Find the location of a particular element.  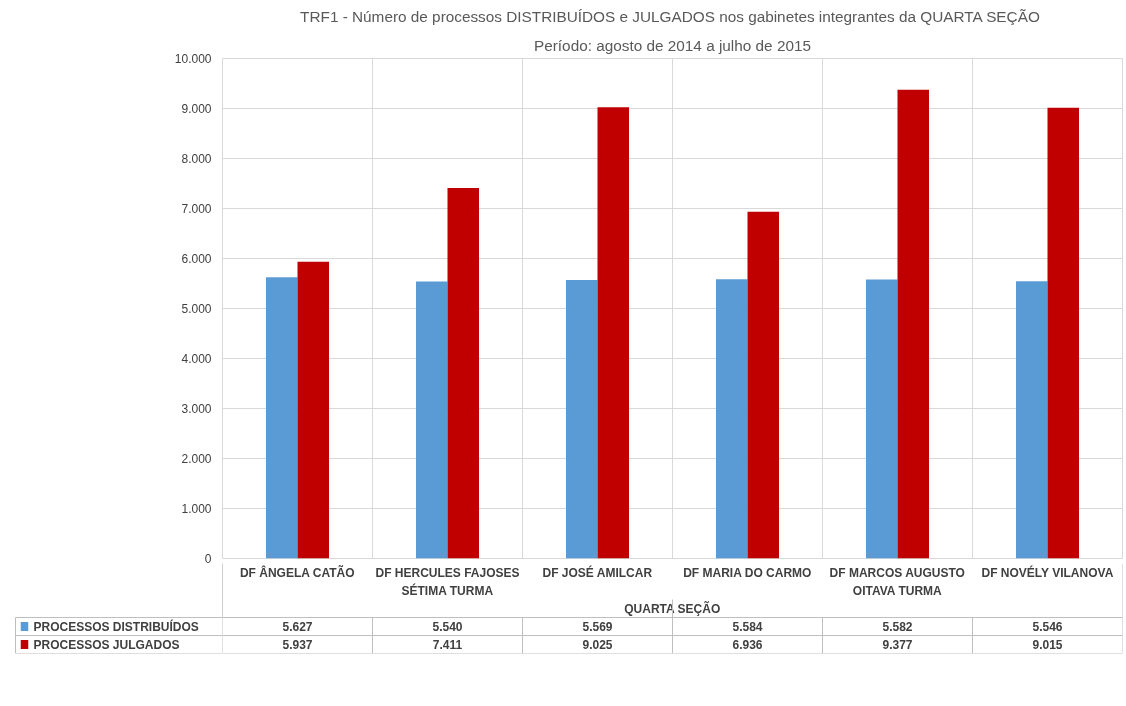

data-label: 5.584 is located at coordinates (747, 627).